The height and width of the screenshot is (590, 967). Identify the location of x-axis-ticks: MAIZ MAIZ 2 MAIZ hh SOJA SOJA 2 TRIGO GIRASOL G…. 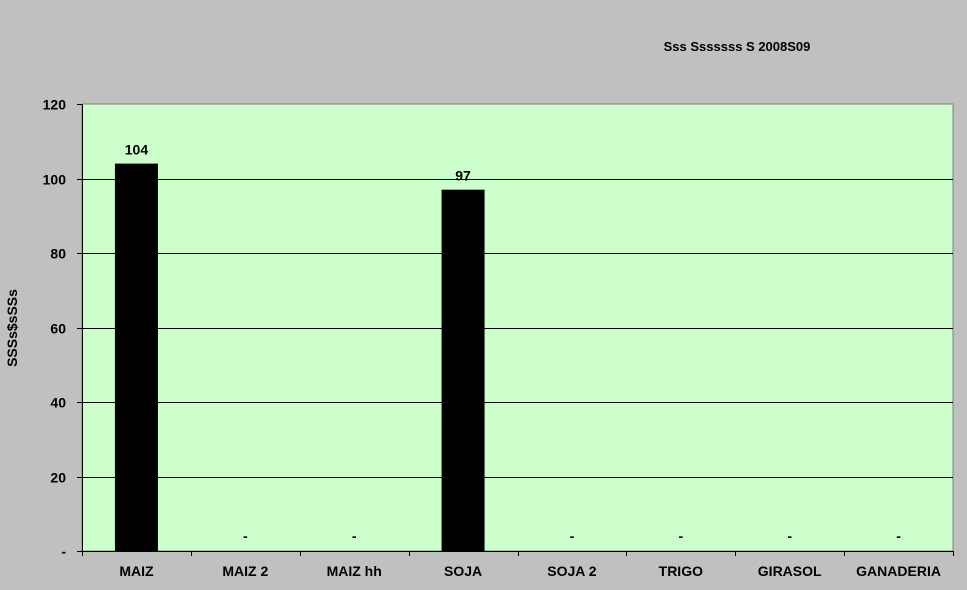
(518, 565).